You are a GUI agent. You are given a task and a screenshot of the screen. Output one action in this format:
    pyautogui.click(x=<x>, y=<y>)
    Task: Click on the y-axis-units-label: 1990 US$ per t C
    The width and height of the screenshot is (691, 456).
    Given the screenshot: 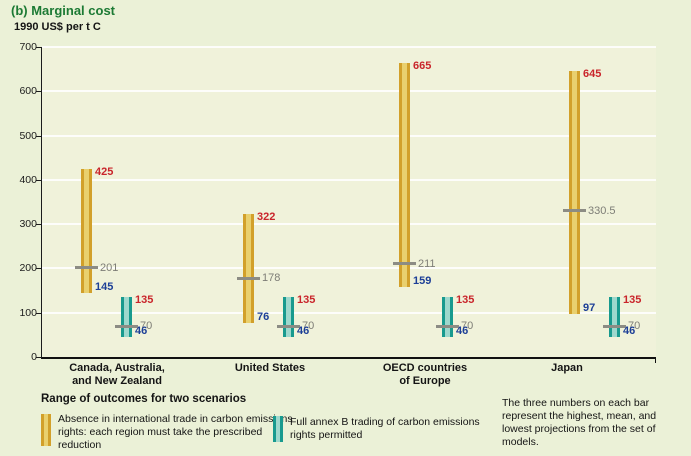 What is the action you would take?
    pyautogui.click(x=57, y=27)
    